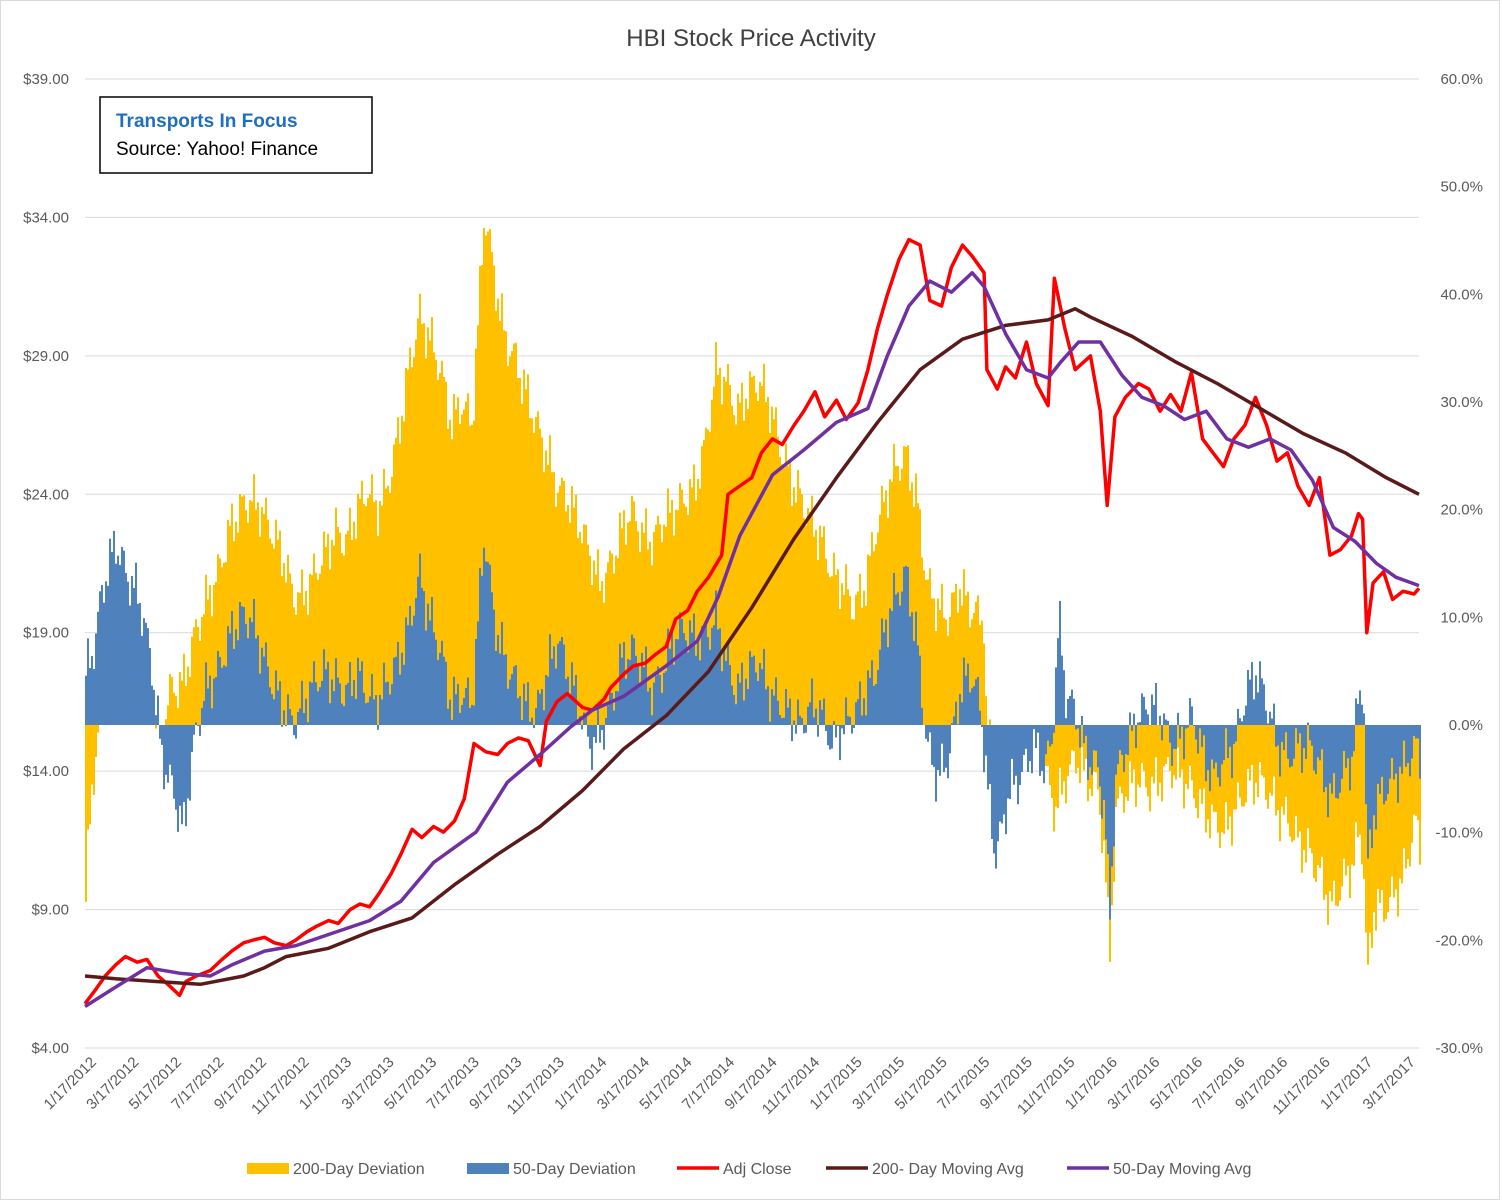 This screenshot has width=1502, height=1202. What do you see at coordinates (46, 494) in the screenshot?
I see `left-tick-label: $24.00` at bounding box center [46, 494].